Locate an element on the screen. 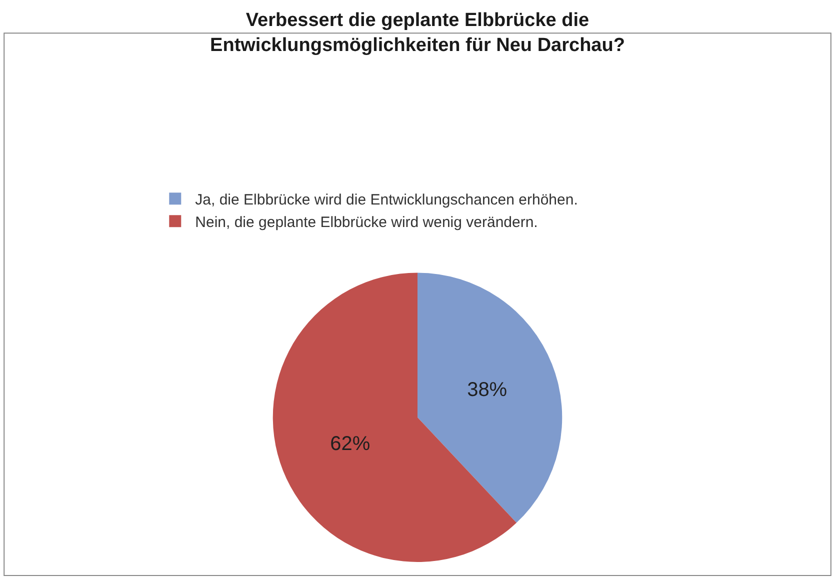 This screenshot has width=835, height=582. data-label: 62% is located at coordinates (350, 443).